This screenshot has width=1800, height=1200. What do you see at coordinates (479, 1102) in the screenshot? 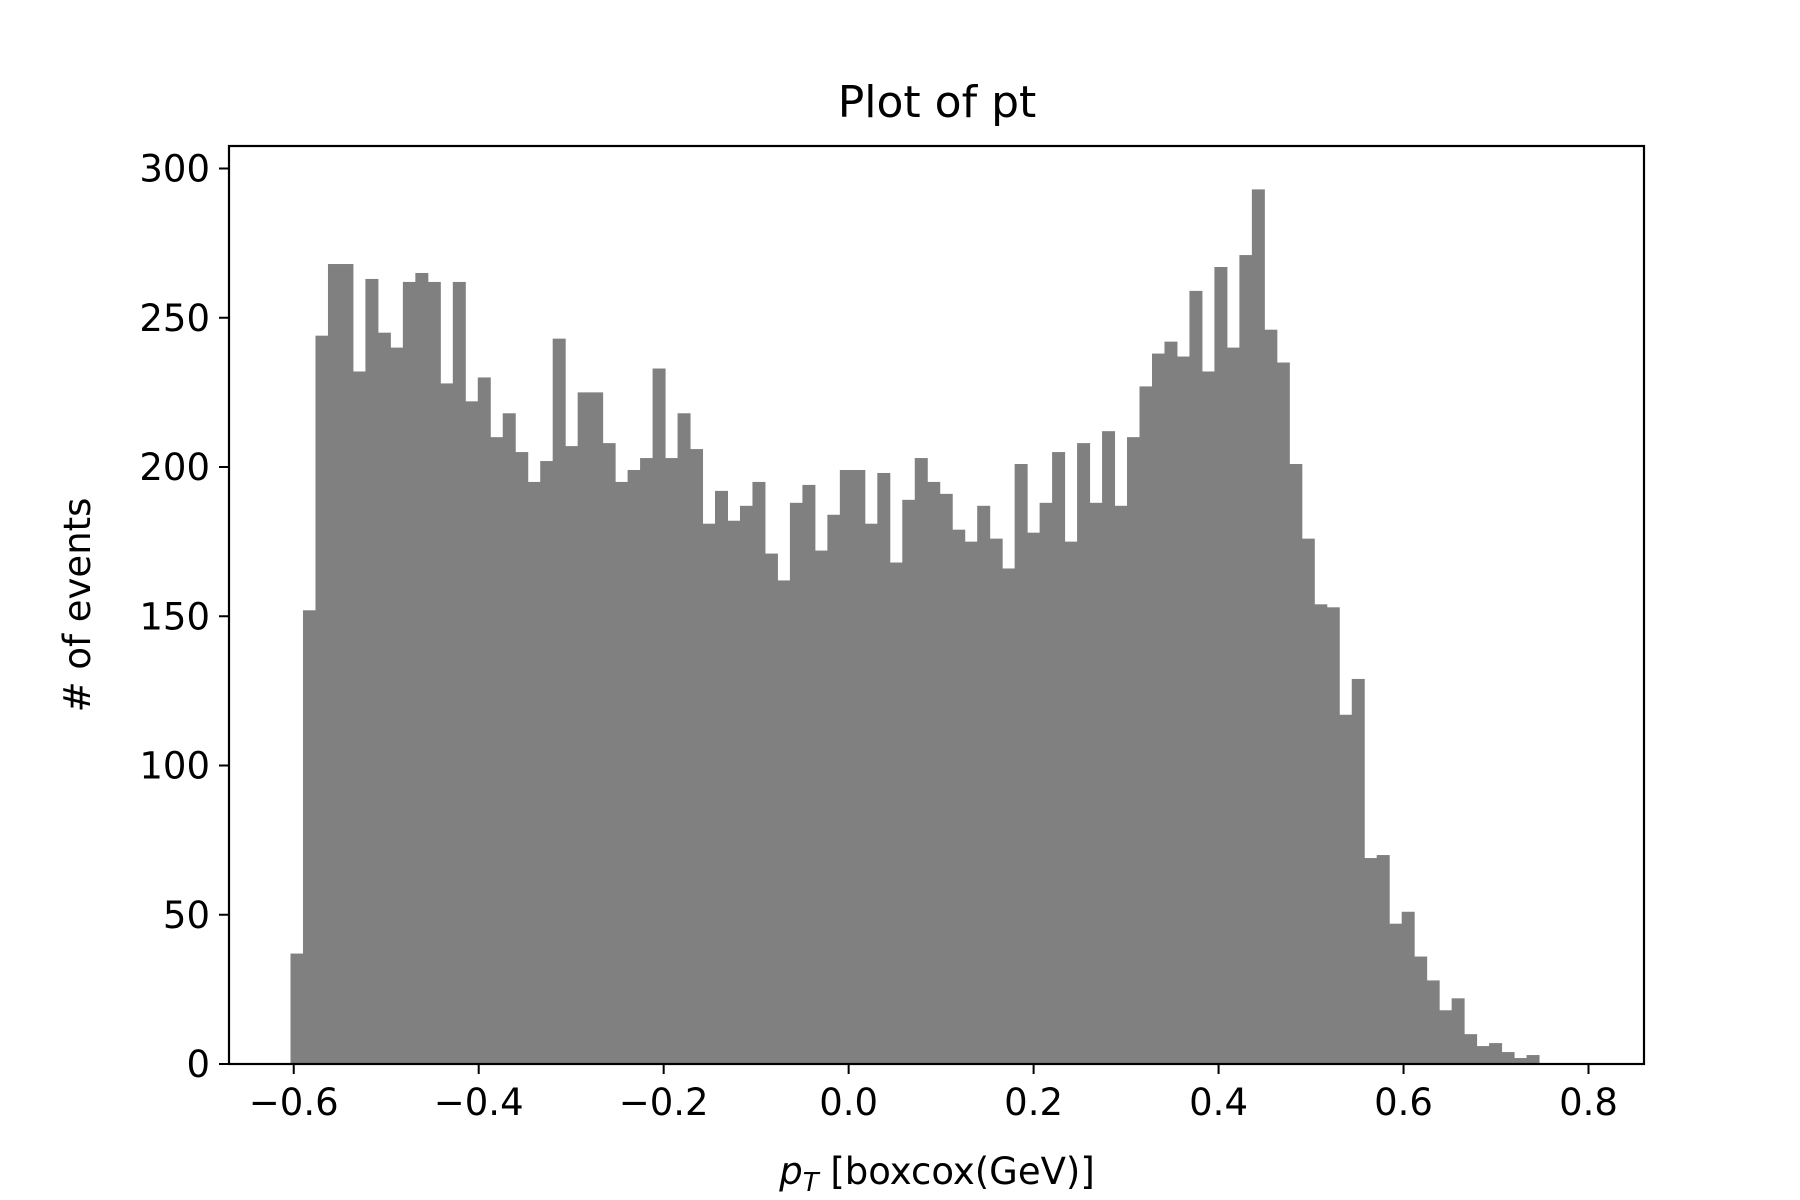
I see `x-tick-label: −0.4` at bounding box center [479, 1102].